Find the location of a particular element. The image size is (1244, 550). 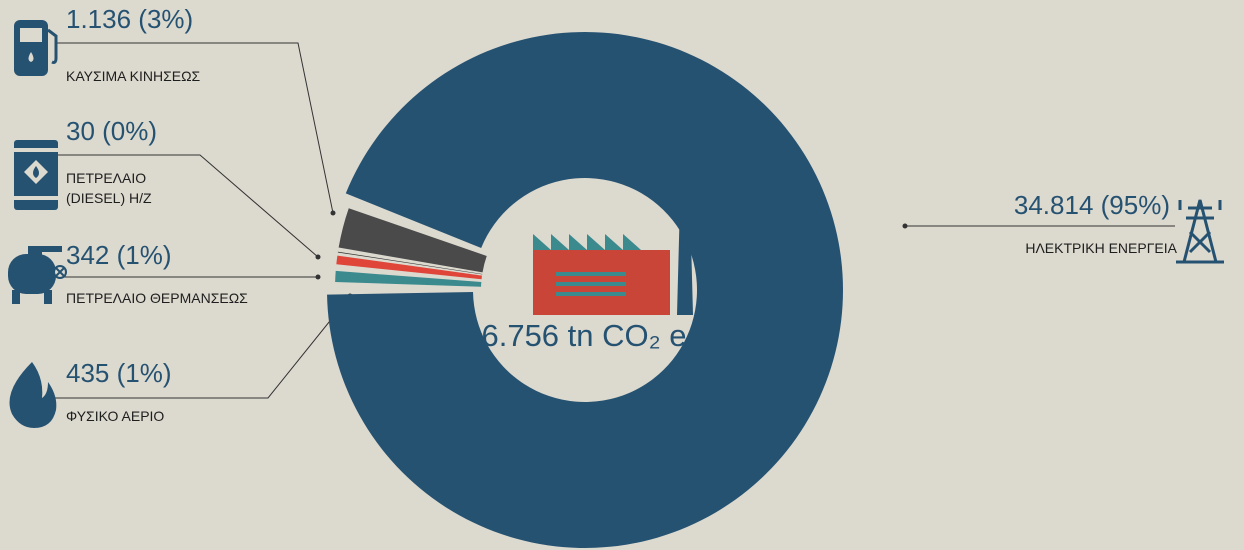

category-label: ΦΥΣΙΚΟ ΑΕΡΙΟ is located at coordinates (115, 416).